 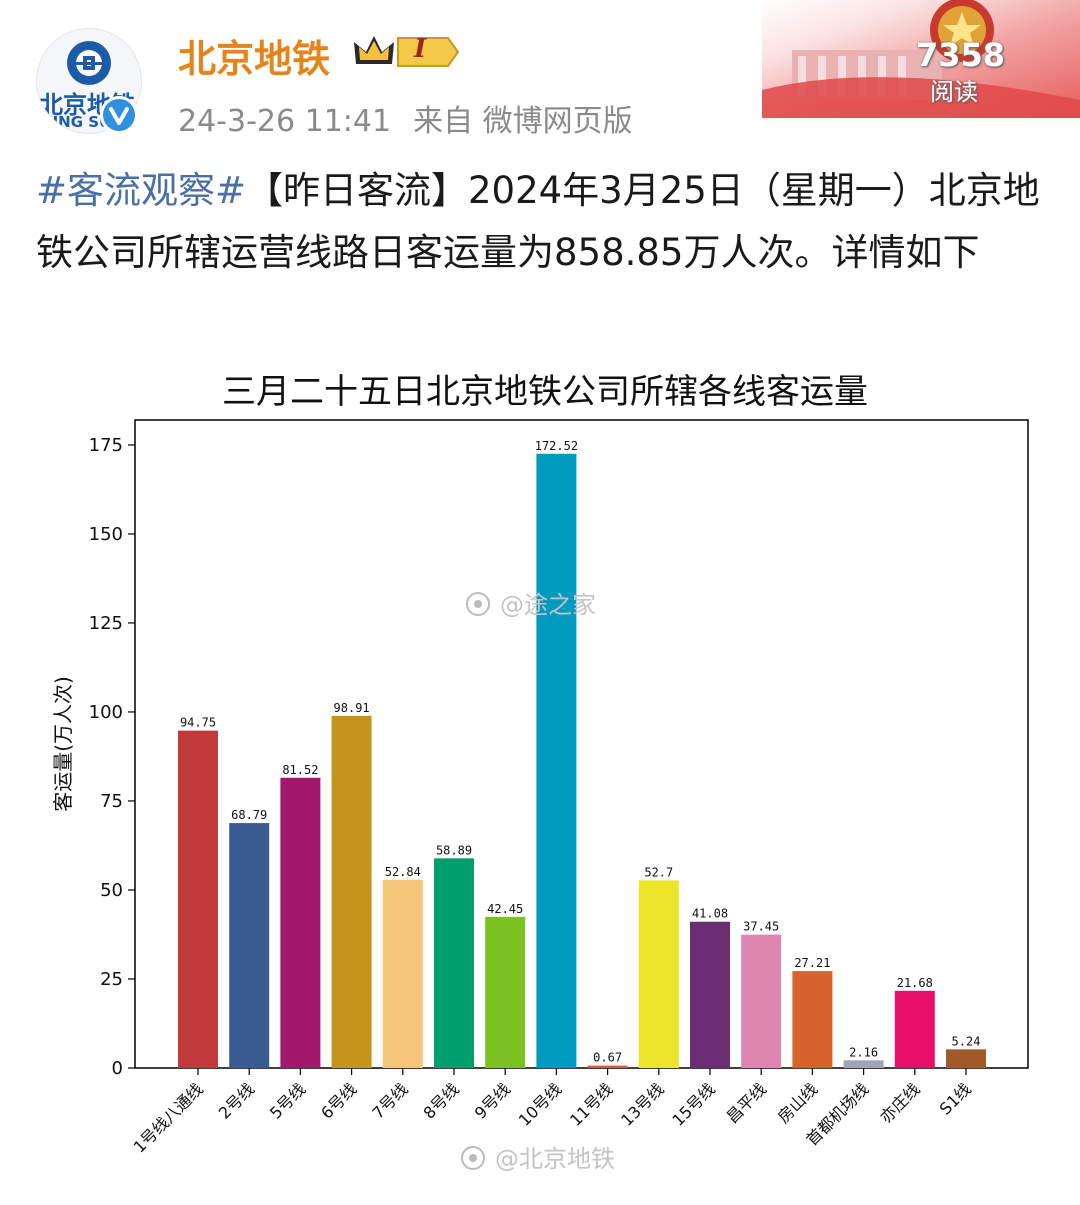 What do you see at coordinates (117, 1068) in the screenshot?
I see `y-tick-label: 0` at bounding box center [117, 1068].